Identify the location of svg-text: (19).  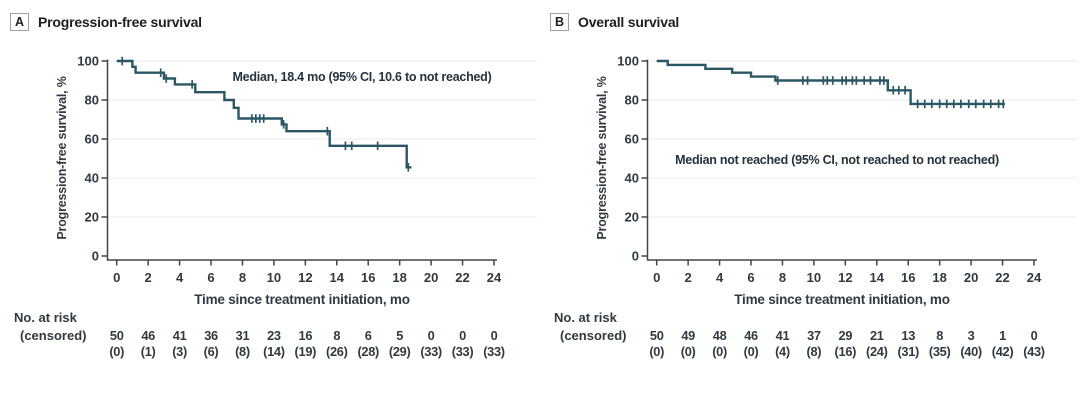
(306, 351).